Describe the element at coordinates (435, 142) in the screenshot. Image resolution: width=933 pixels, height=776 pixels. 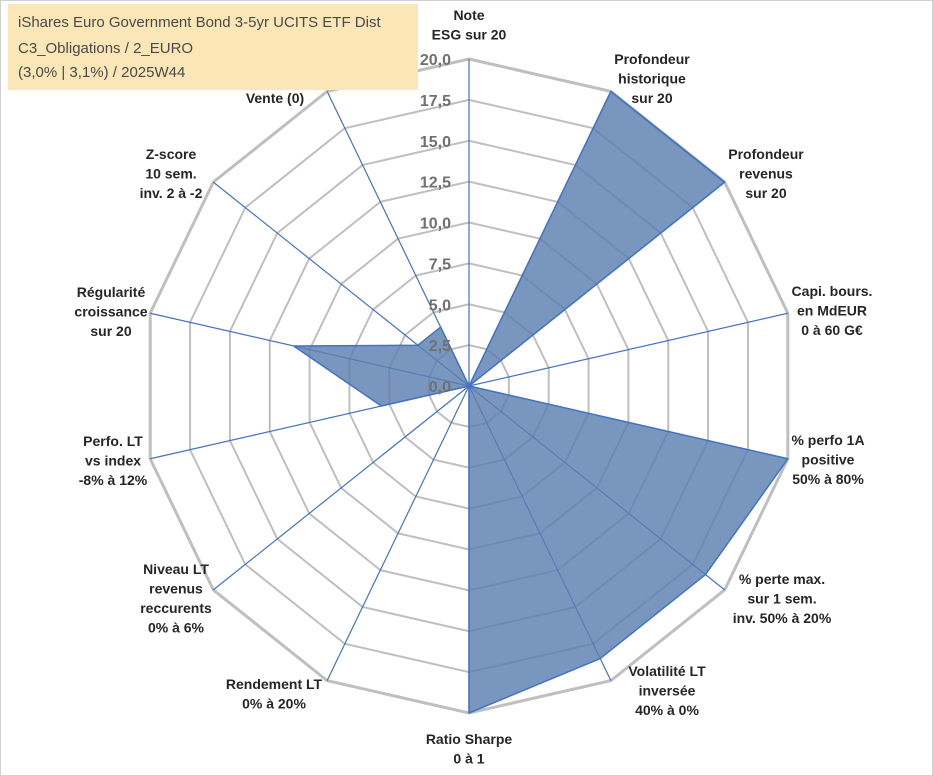
I see `tick-label: 15,0` at that location.